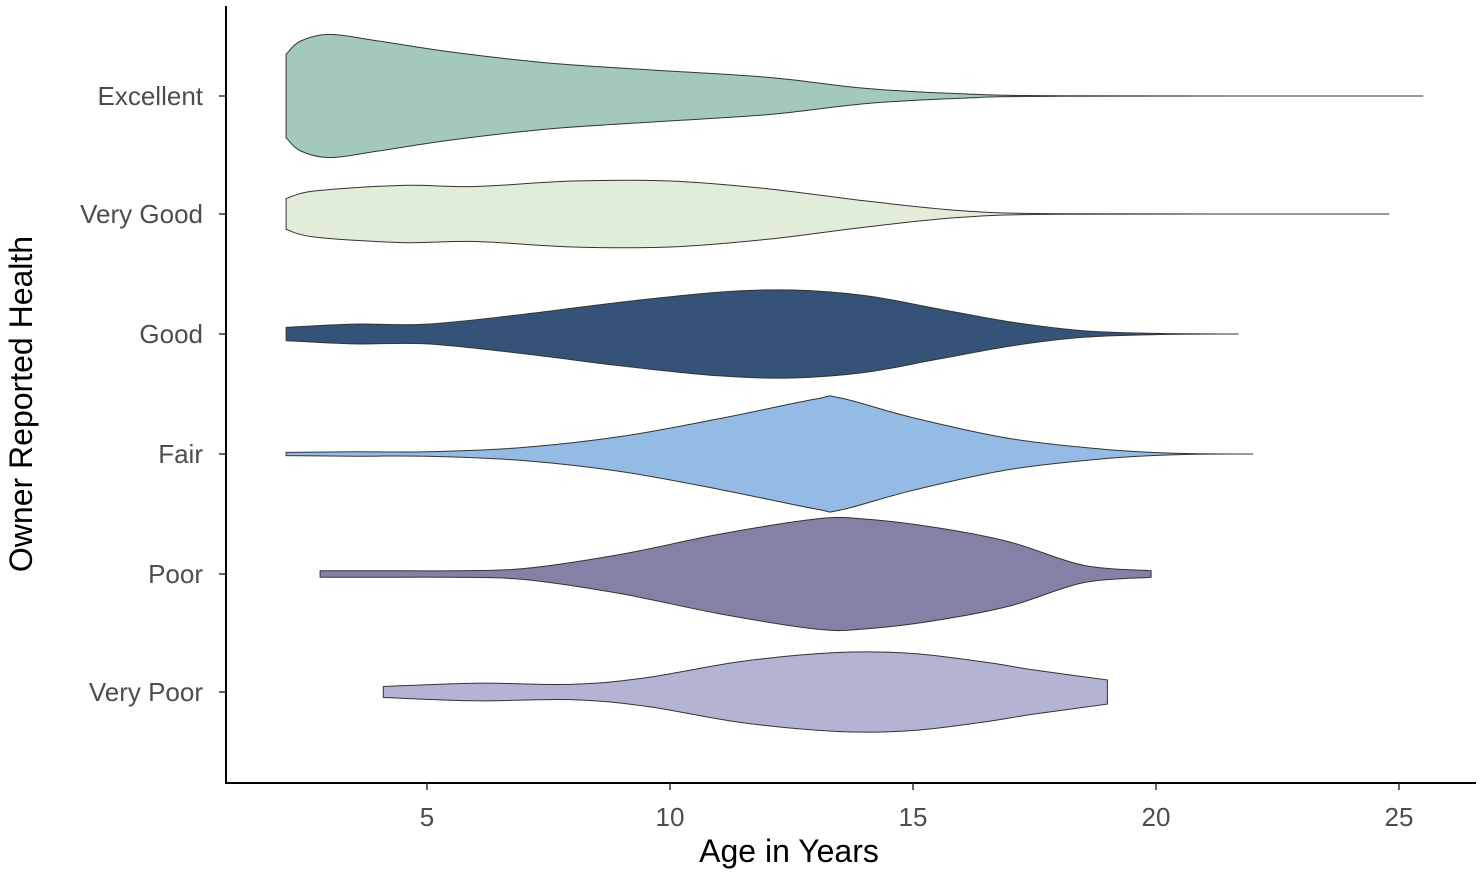 The height and width of the screenshot is (874, 1480). I want to click on x-tick-label: 25, so click(1399, 817).